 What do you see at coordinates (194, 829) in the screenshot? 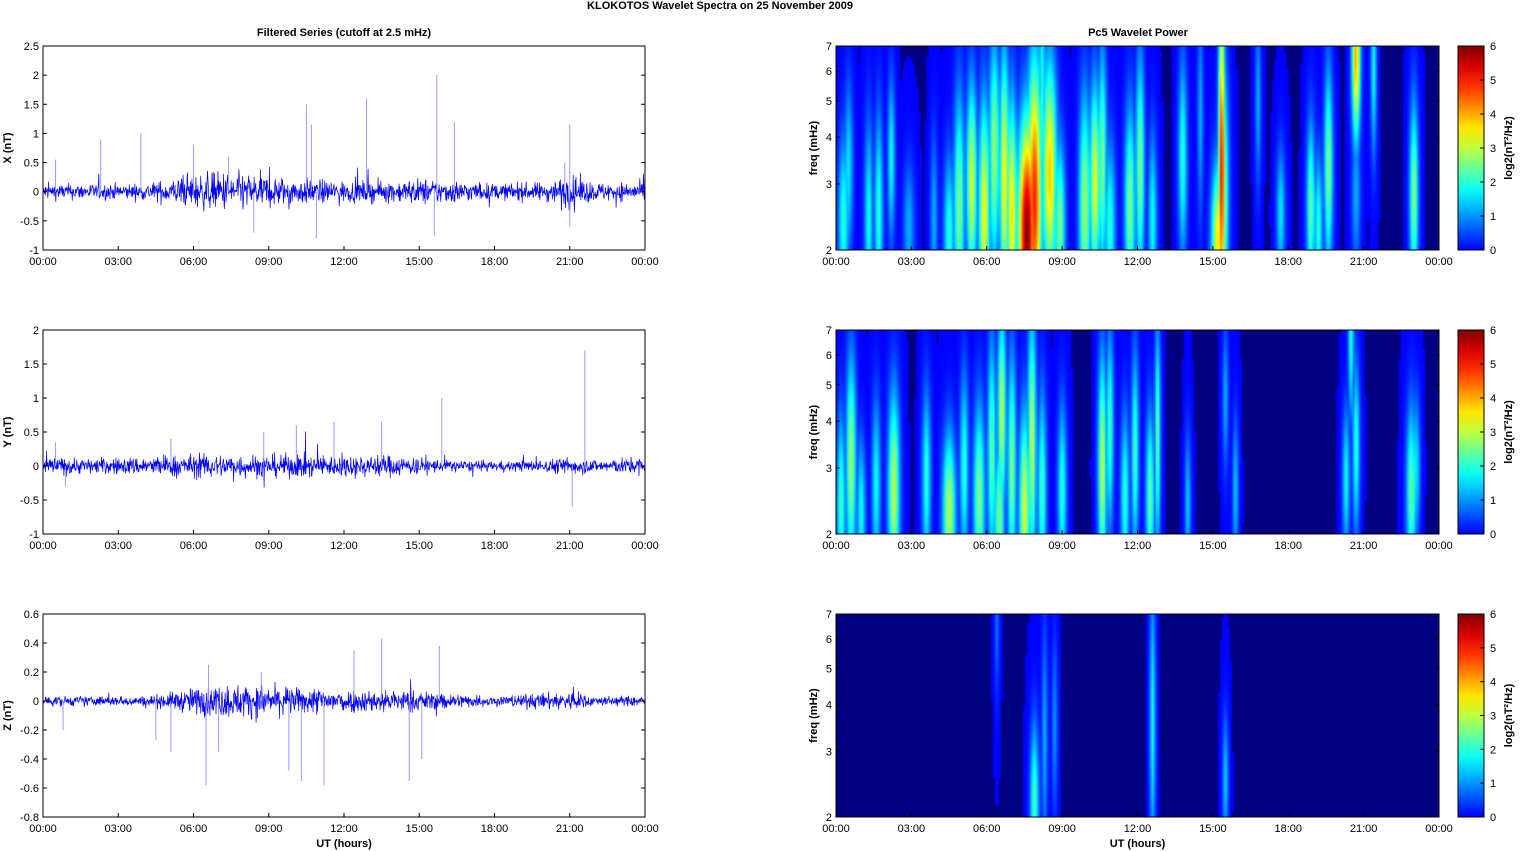
I see `series-xtick-label: 06:00` at bounding box center [194, 829].